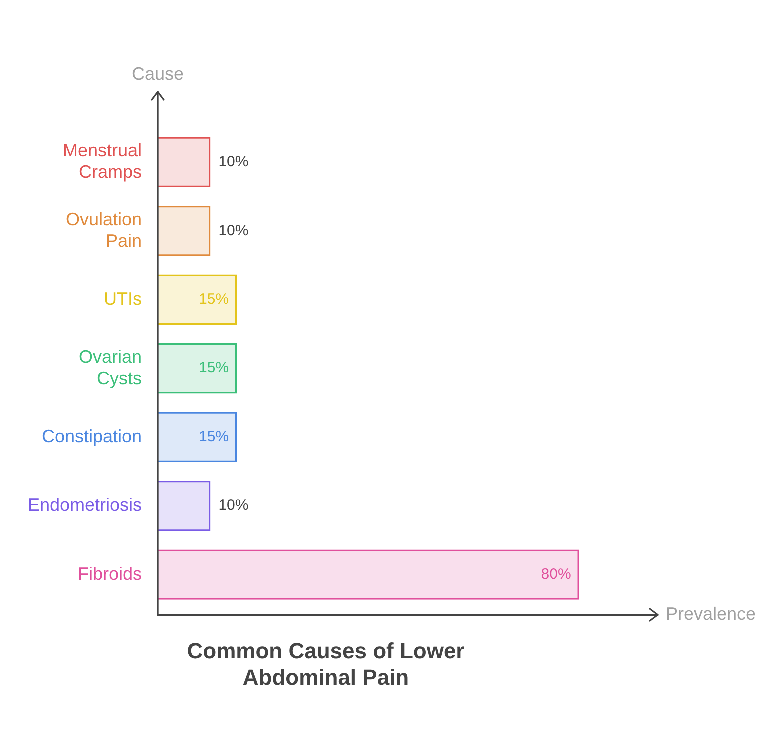 Image resolution: width=757 pixels, height=732 pixels. What do you see at coordinates (326, 664) in the screenshot?
I see `text: Common Causes of Lower Abdominal Pain` at bounding box center [326, 664].